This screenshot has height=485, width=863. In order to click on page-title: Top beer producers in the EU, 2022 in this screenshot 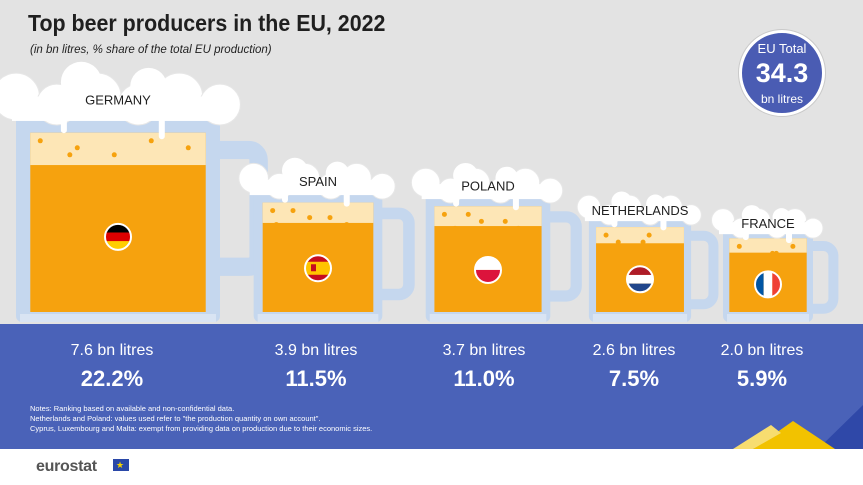, I will do `click(207, 23)`.